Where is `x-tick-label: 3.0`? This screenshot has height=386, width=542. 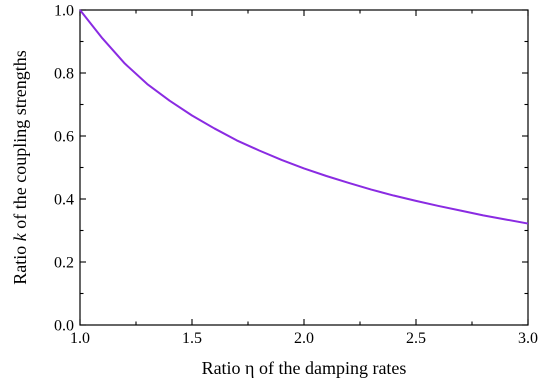
x-tick-label: 3.0 is located at coordinates (528, 338).